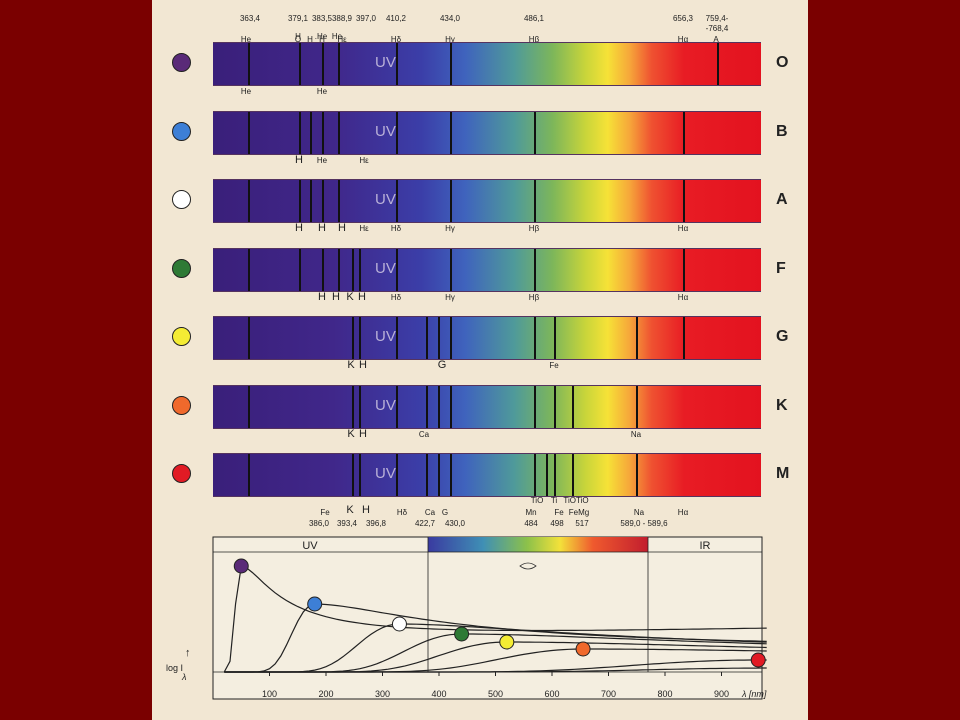  Describe the element at coordinates (583, 649) in the screenshot. I see `curve-peak-K` at that location.